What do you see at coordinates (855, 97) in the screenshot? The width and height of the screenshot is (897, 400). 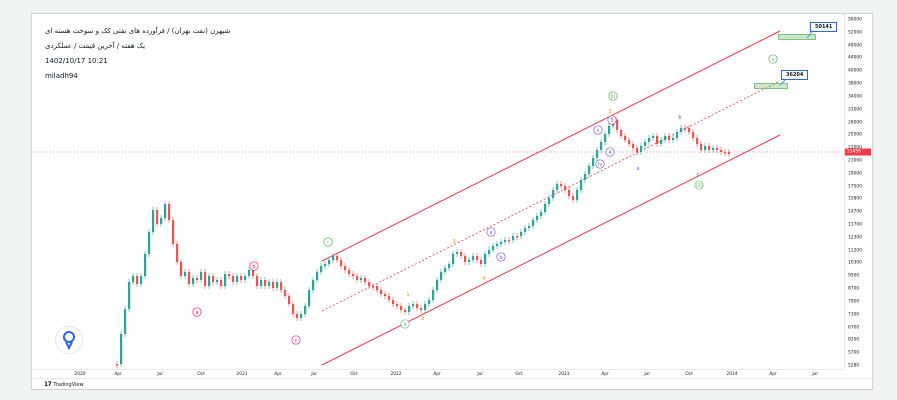 I see `price-tick-label: 34000` at bounding box center [855, 97].